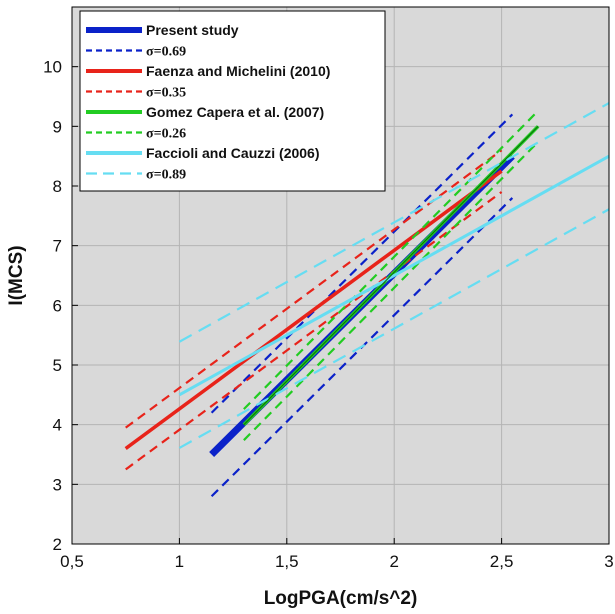  What do you see at coordinates (57, 484) in the screenshot?
I see `y-tick-label: 3` at bounding box center [57, 484].